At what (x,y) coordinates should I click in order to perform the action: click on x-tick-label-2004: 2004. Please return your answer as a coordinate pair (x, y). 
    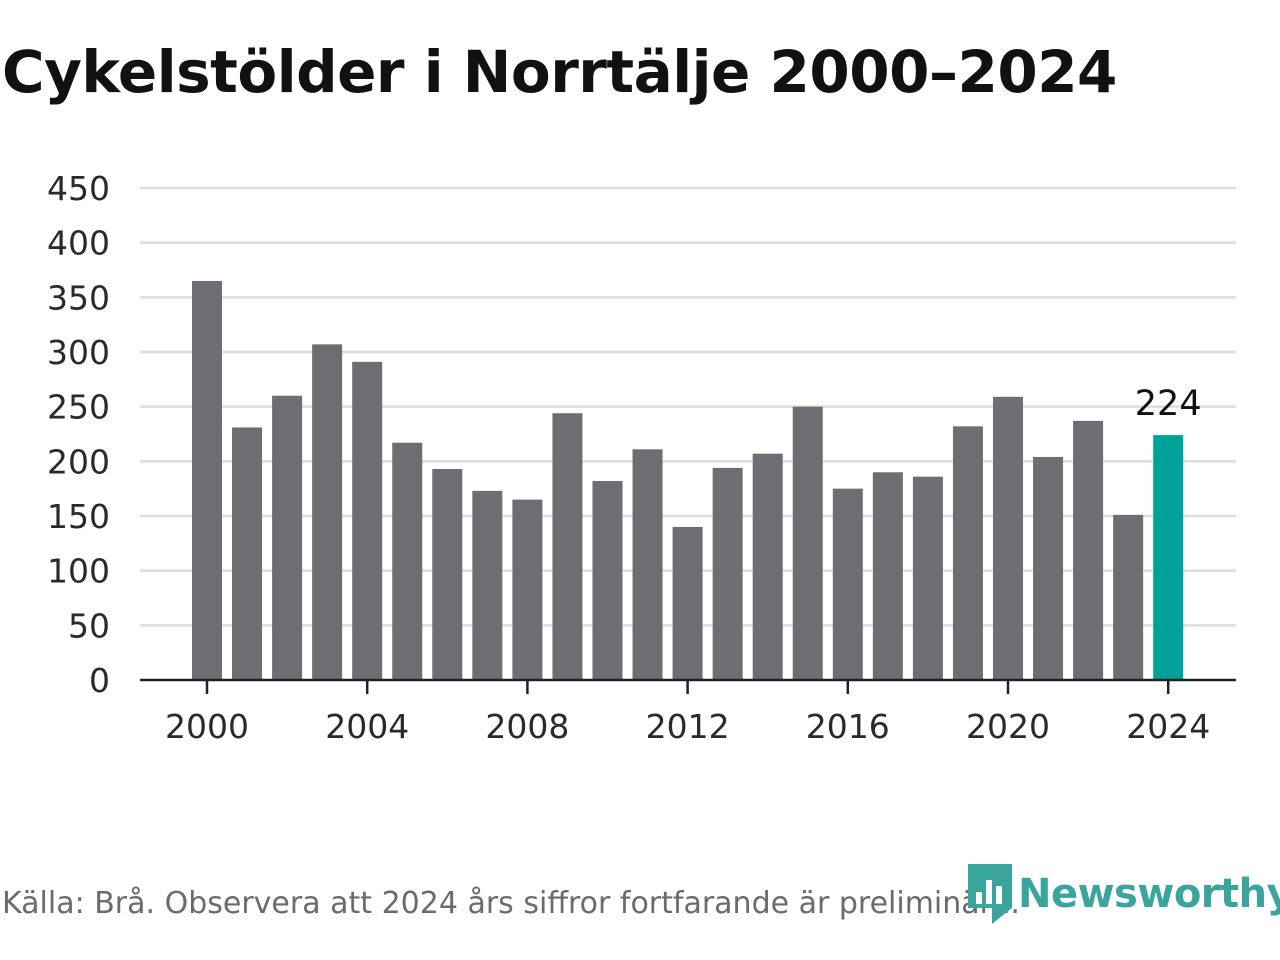
    Looking at the image, I should click on (367, 726).